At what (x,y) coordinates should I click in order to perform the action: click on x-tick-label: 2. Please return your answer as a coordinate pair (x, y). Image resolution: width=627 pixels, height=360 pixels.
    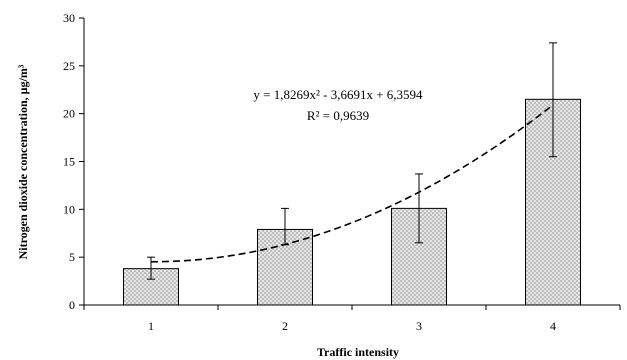
    Looking at the image, I should click on (285, 326).